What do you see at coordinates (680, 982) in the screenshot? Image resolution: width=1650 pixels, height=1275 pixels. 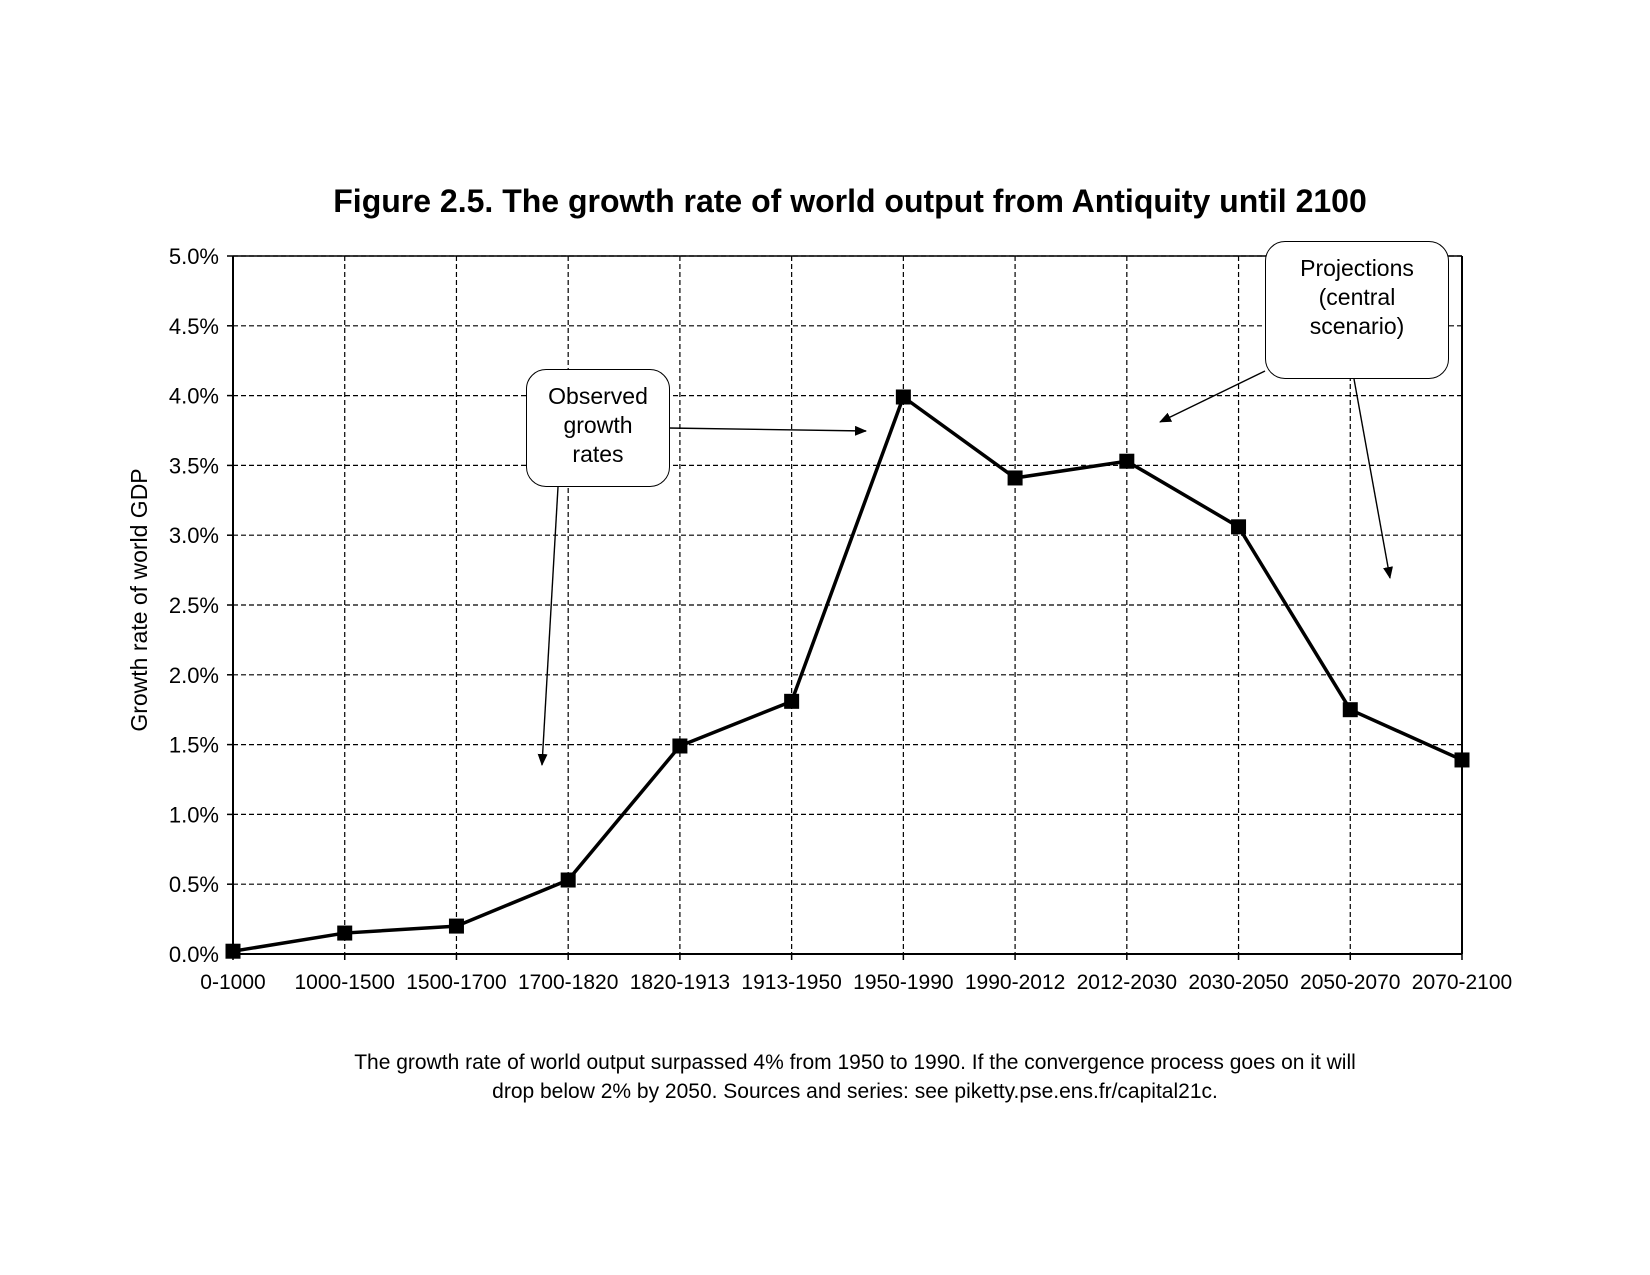 I see `x-tick-label: 1820-1913` at bounding box center [680, 982].